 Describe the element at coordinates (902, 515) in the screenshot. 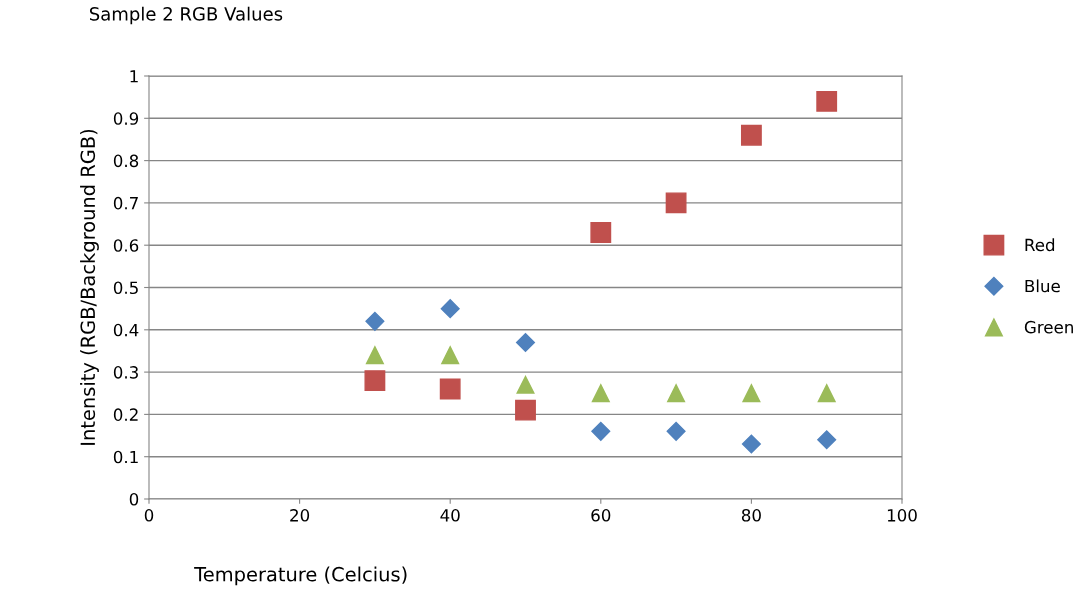

I see `x-tick-label: 100` at that location.